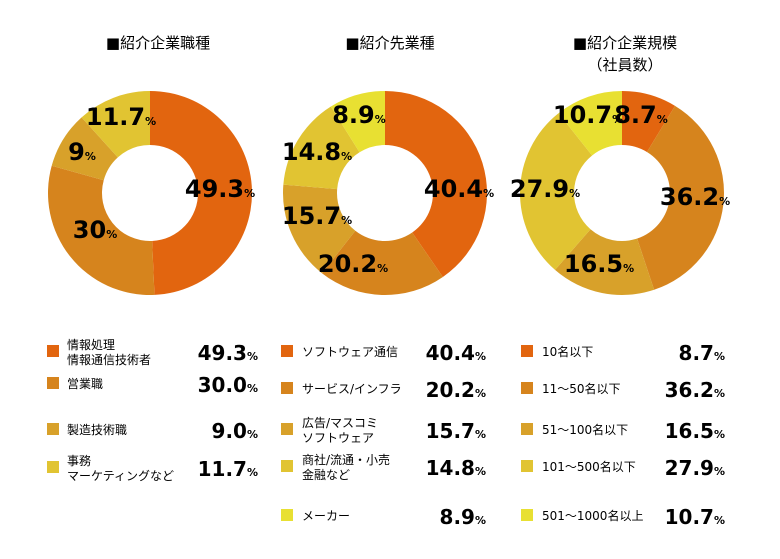 Image resolution: width=780 pixels, height=559 pixels. I want to click on legend-value: 15.7%, so click(456, 431).